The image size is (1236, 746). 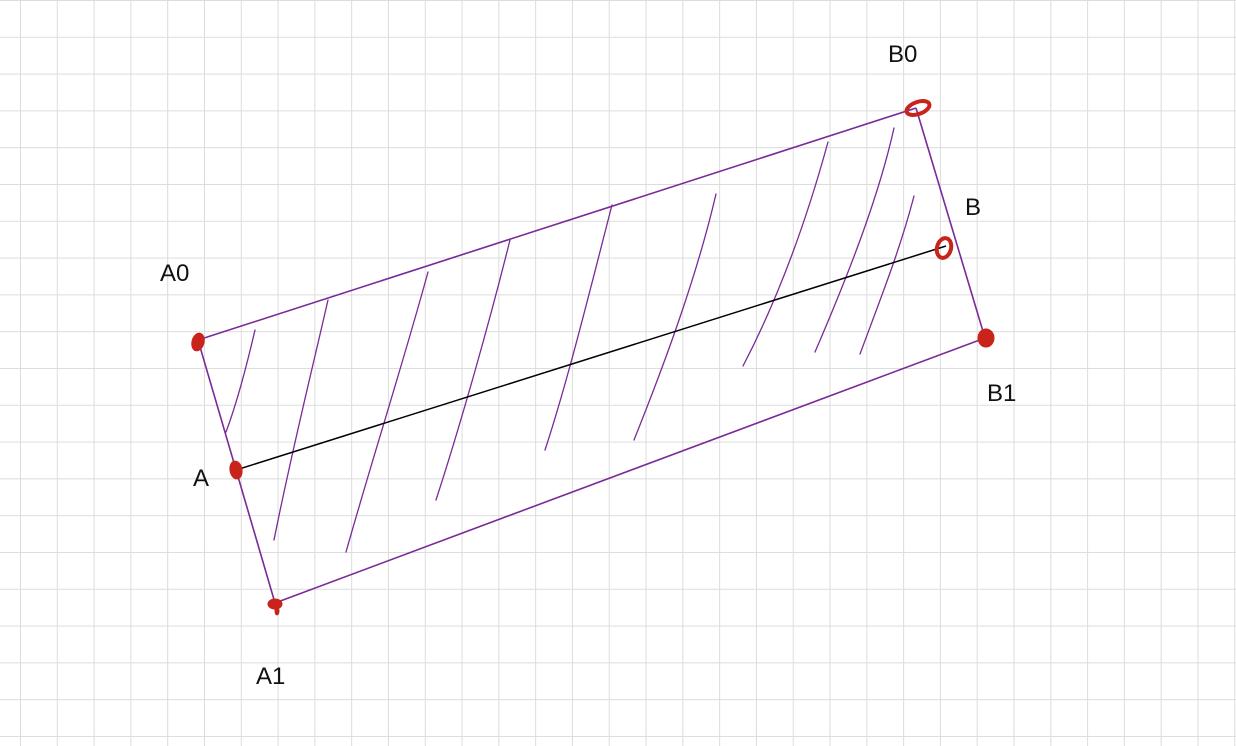 What do you see at coordinates (236, 470) in the screenshot?
I see `point-a-marker` at bounding box center [236, 470].